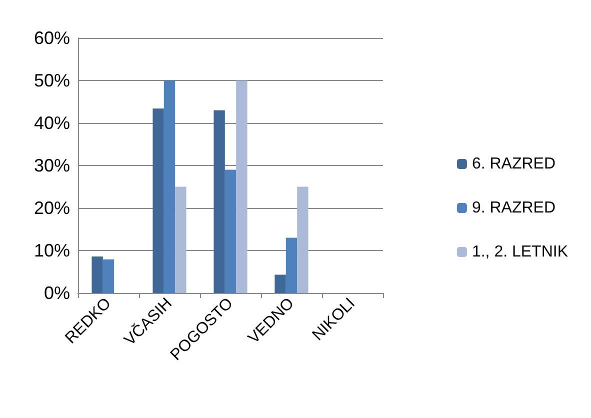  Describe the element at coordinates (57, 293) in the screenshot. I see `y-tick-label: 0%` at that location.